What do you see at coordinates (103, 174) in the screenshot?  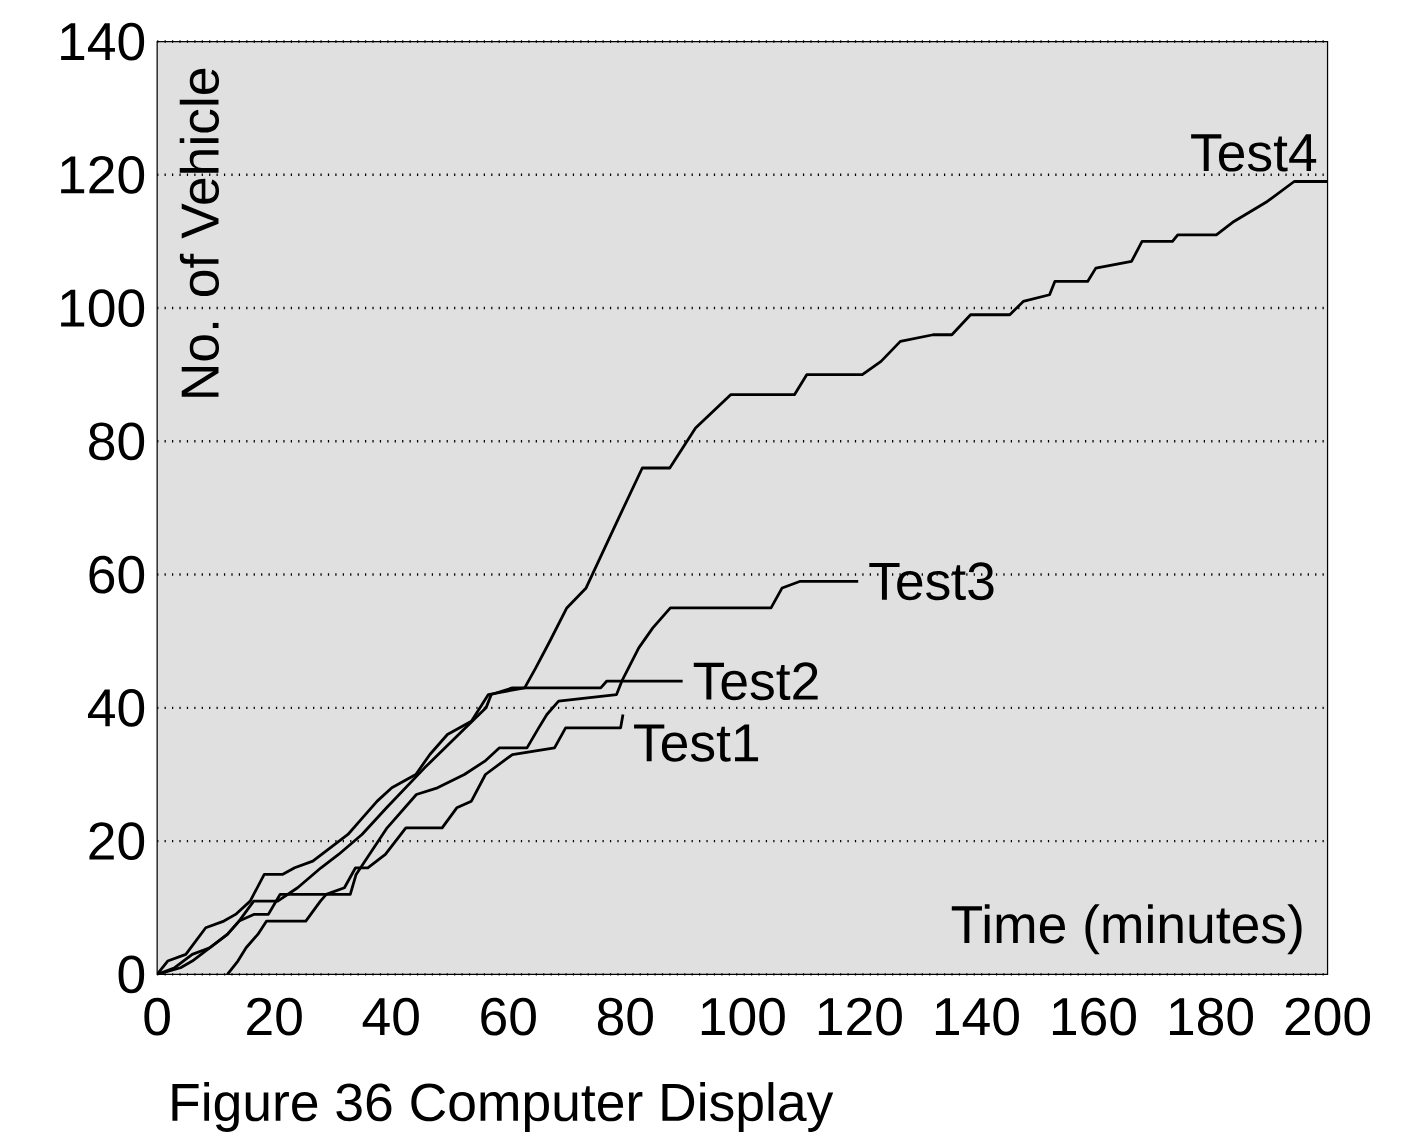 I see `y-tick-label: 120` at bounding box center [103, 174].